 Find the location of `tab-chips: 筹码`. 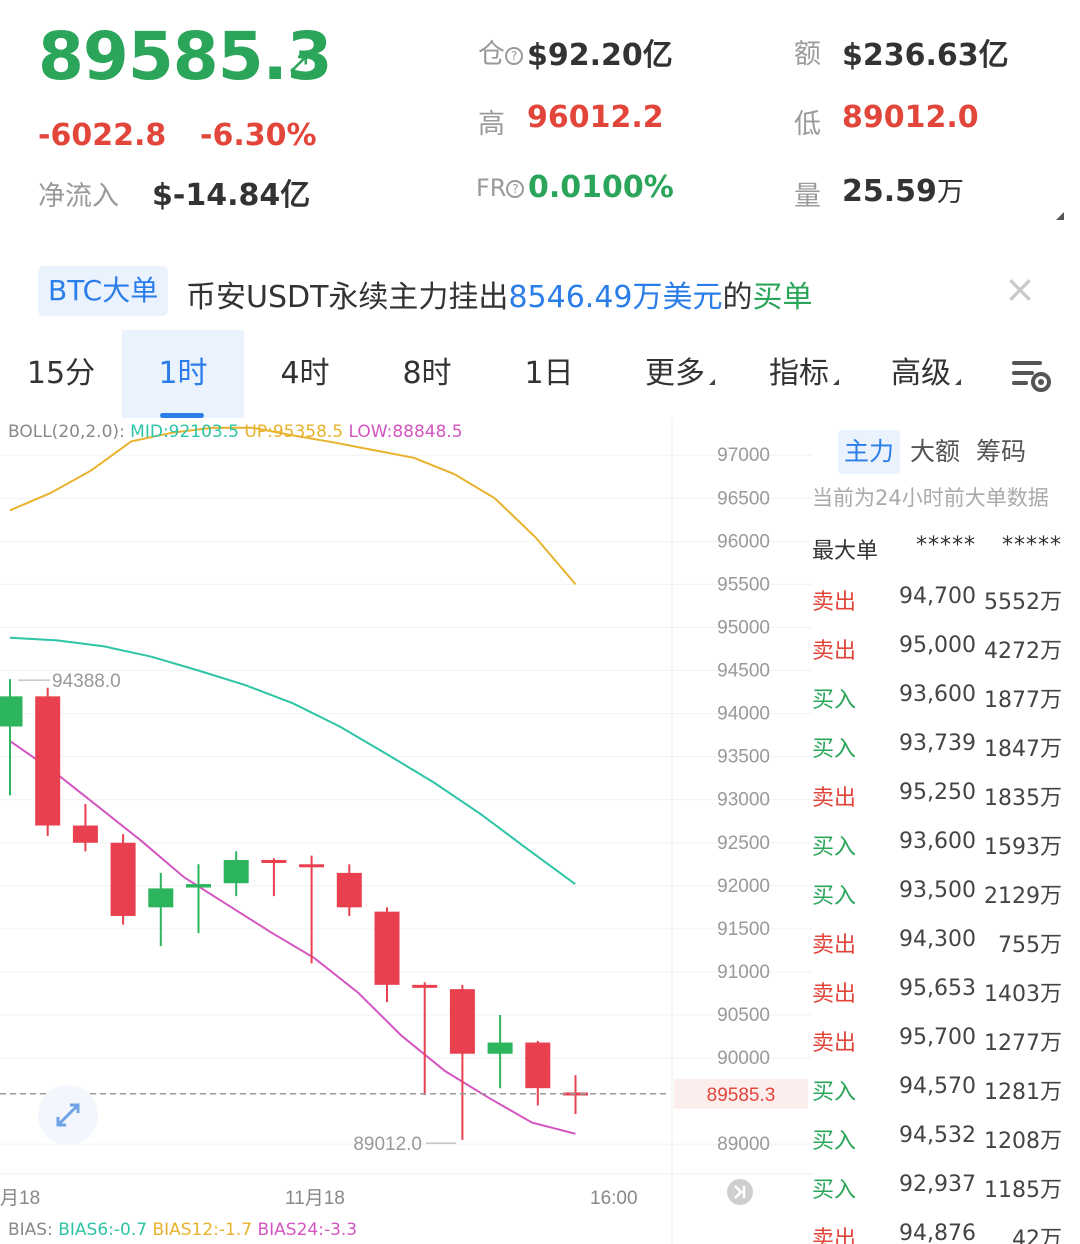

tab-chips: 筹码 is located at coordinates (1001, 451).